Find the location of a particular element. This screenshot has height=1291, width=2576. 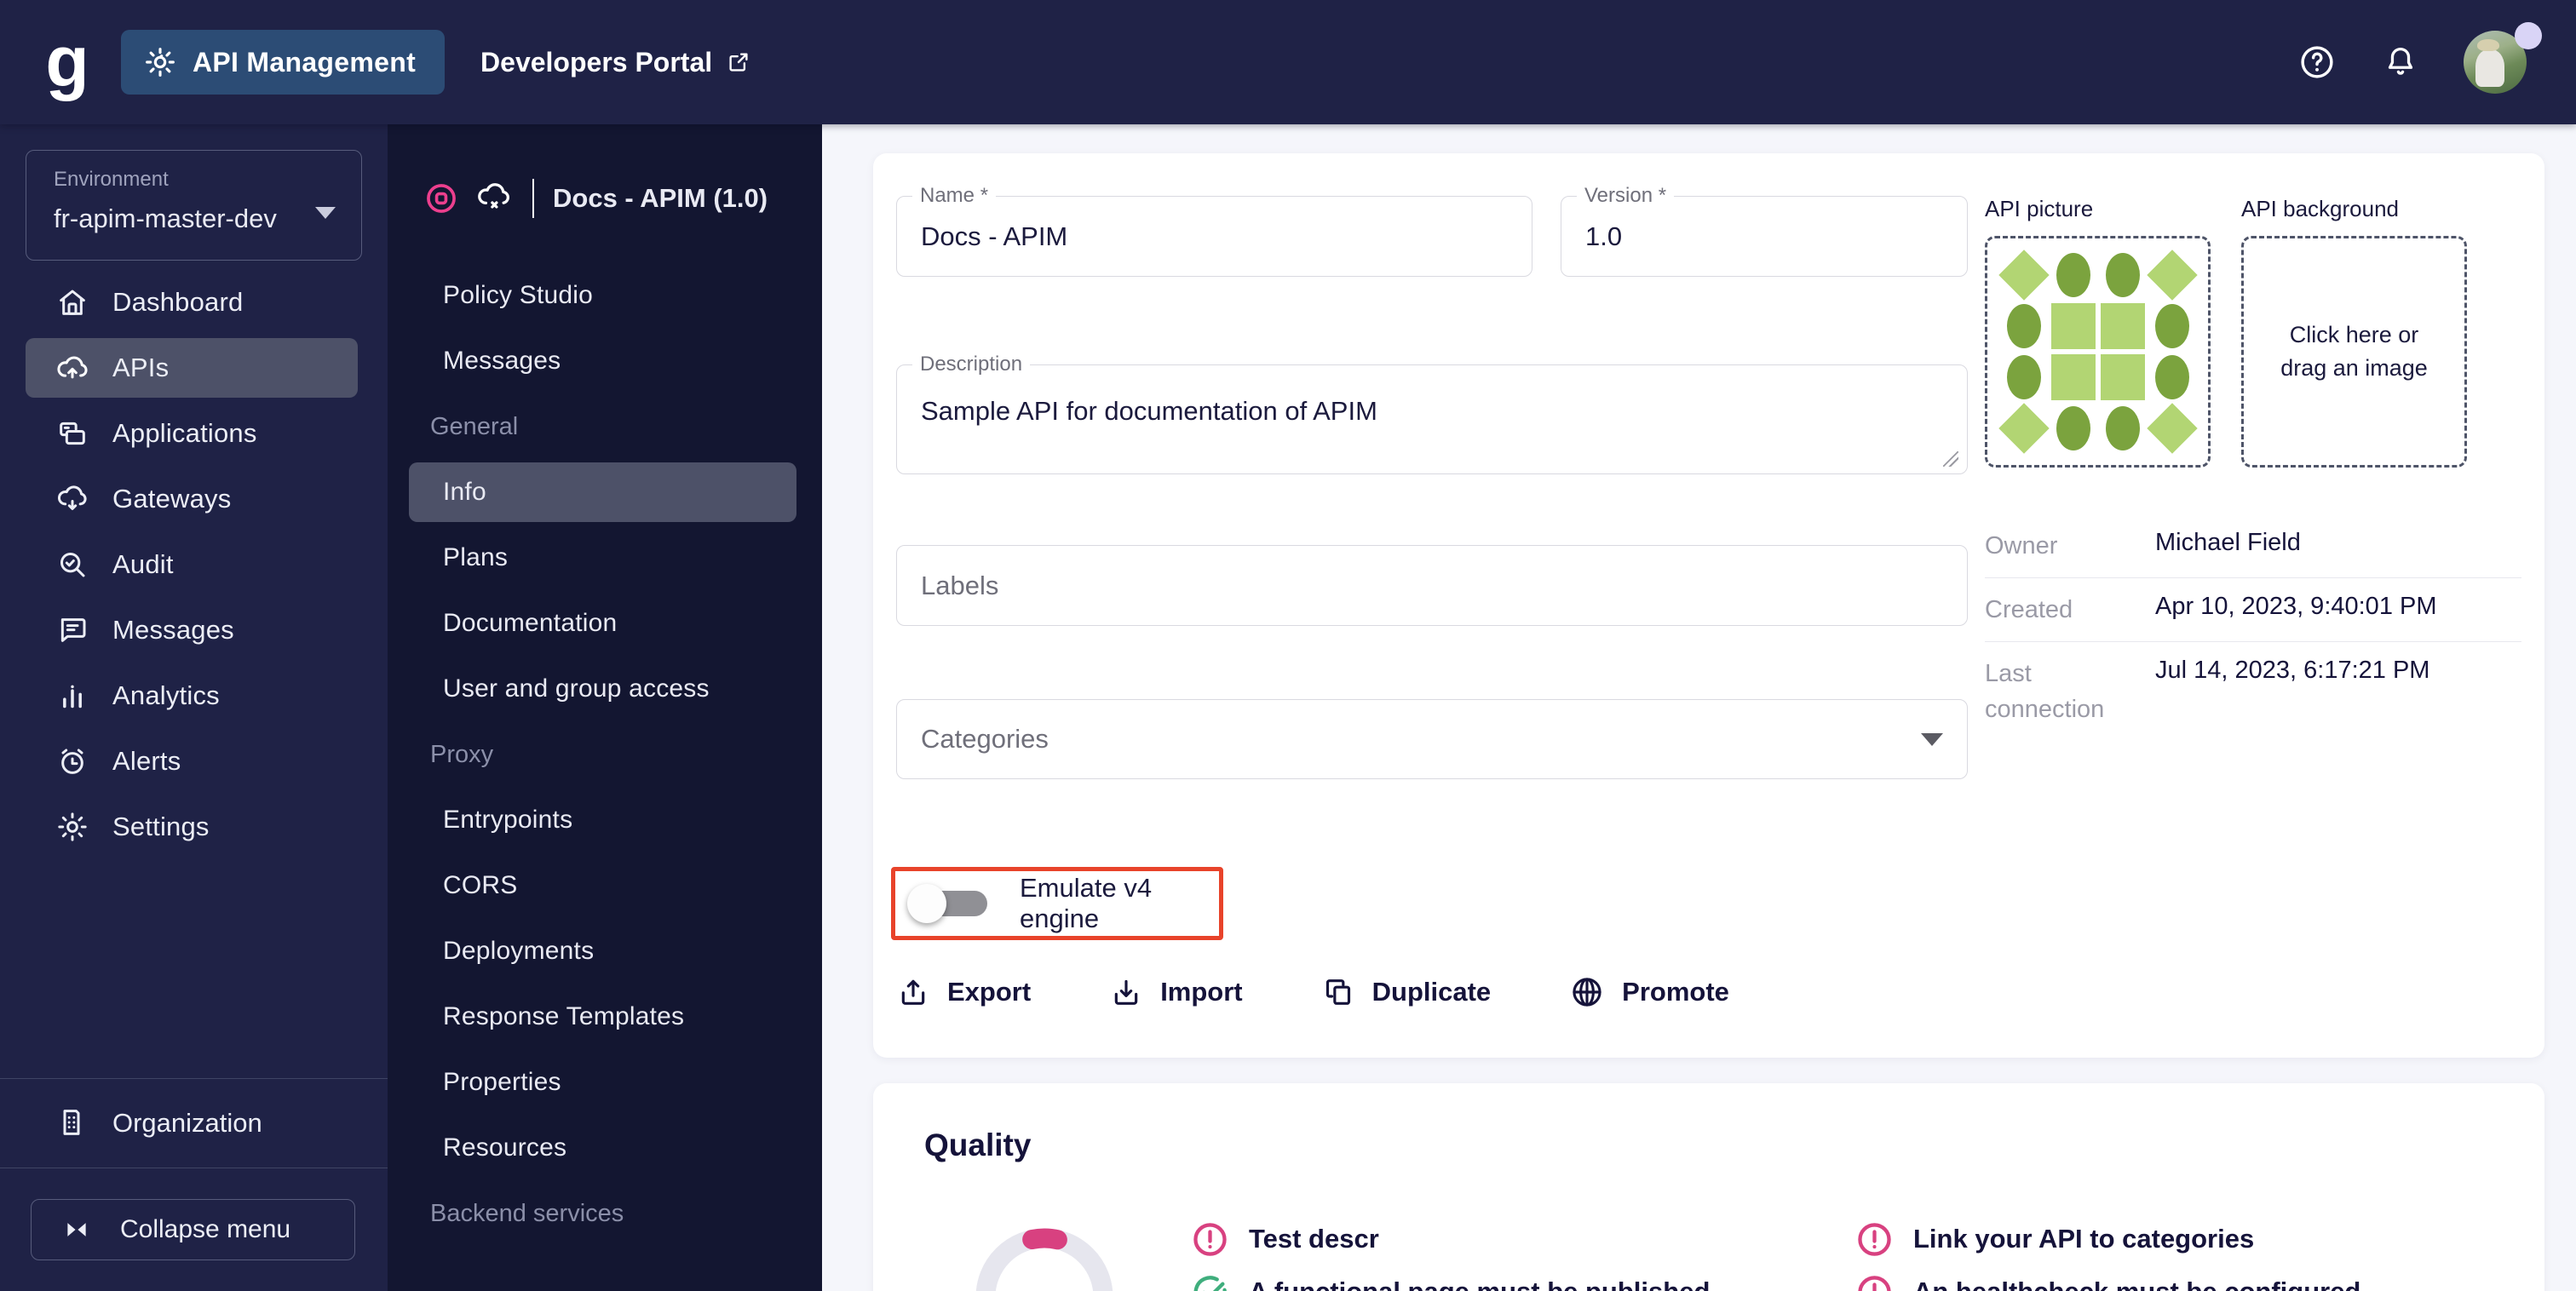

environment-select: Environment fr-apim-master-dev is located at coordinates (194, 205).